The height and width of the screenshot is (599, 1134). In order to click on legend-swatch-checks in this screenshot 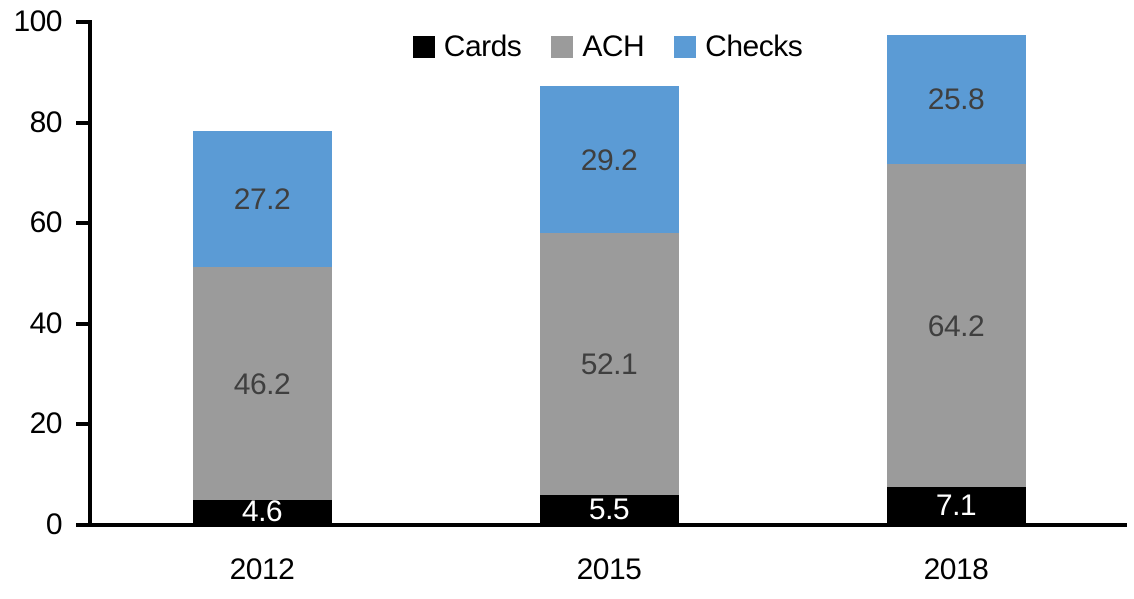, I will do `click(685, 47)`.